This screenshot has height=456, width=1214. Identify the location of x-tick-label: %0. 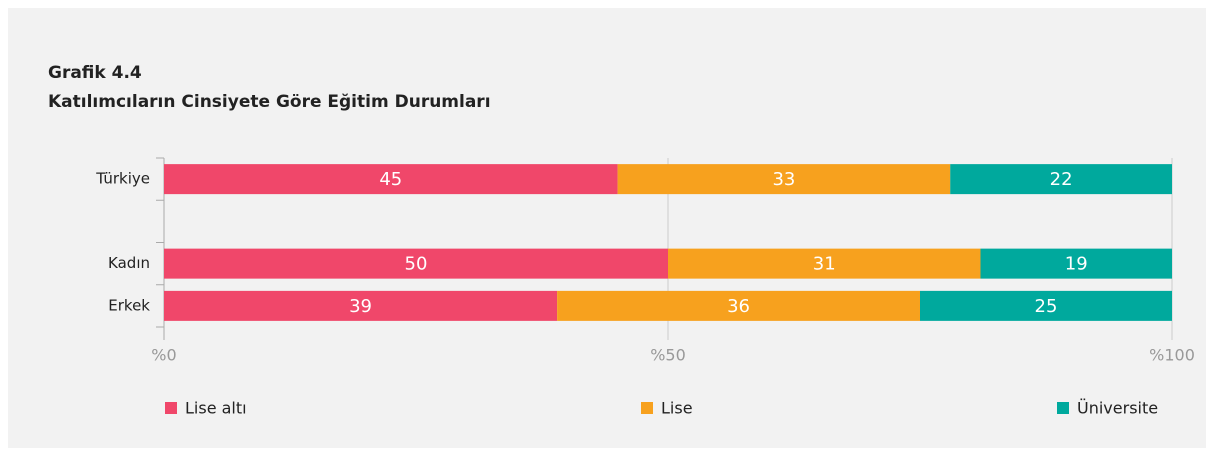
(163, 355).